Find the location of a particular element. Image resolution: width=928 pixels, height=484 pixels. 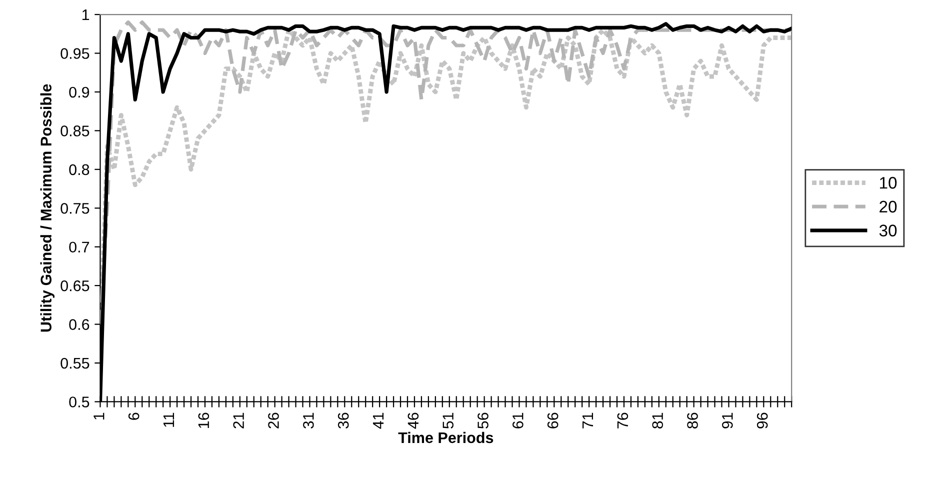

x-tick-label: 31 is located at coordinates (308, 420).